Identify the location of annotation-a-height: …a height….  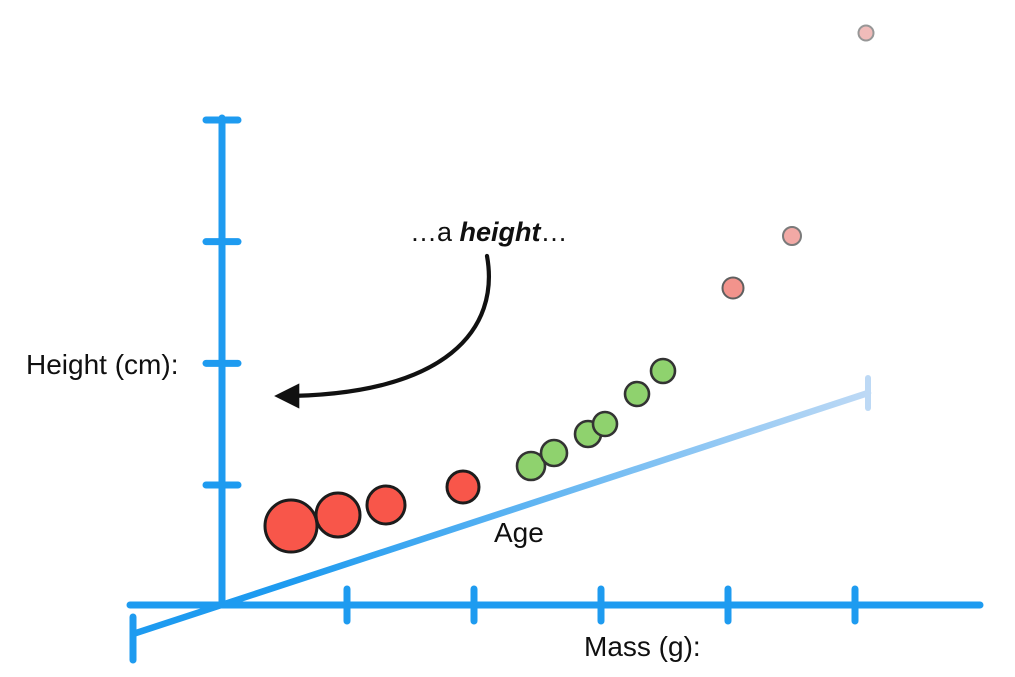
(489, 232).